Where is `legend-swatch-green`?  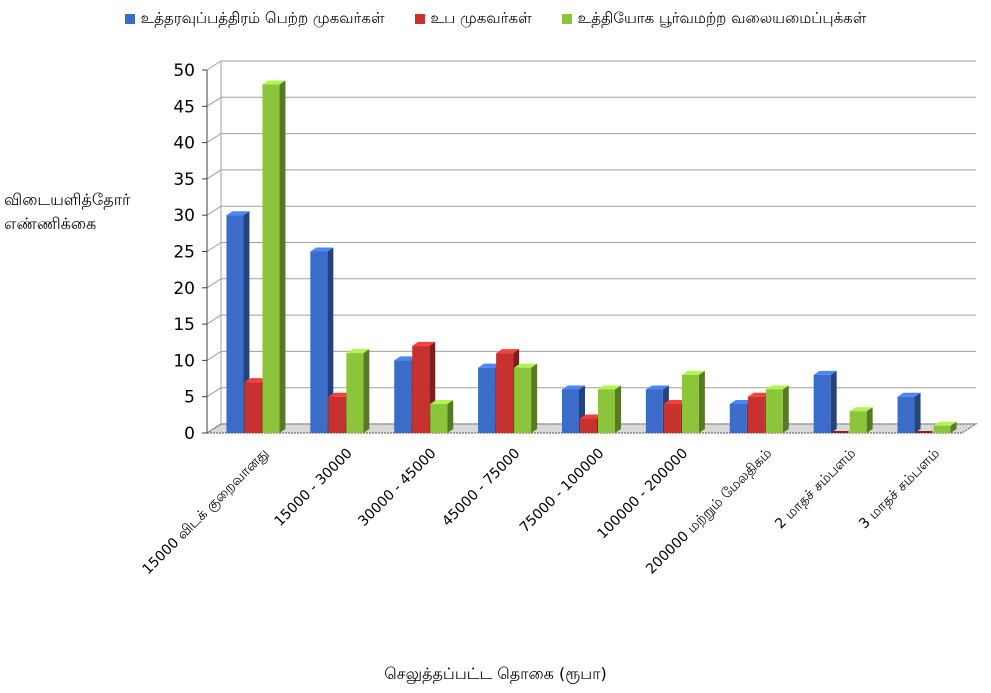 legend-swatch-green is located at coordinates (566, 19).